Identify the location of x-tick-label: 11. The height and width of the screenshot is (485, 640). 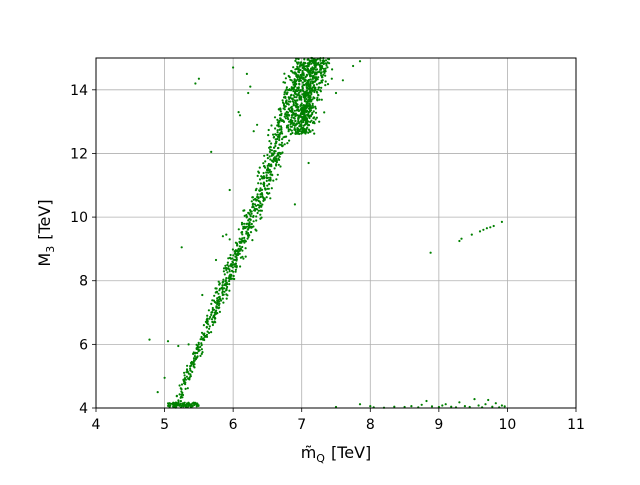
(576, 425).